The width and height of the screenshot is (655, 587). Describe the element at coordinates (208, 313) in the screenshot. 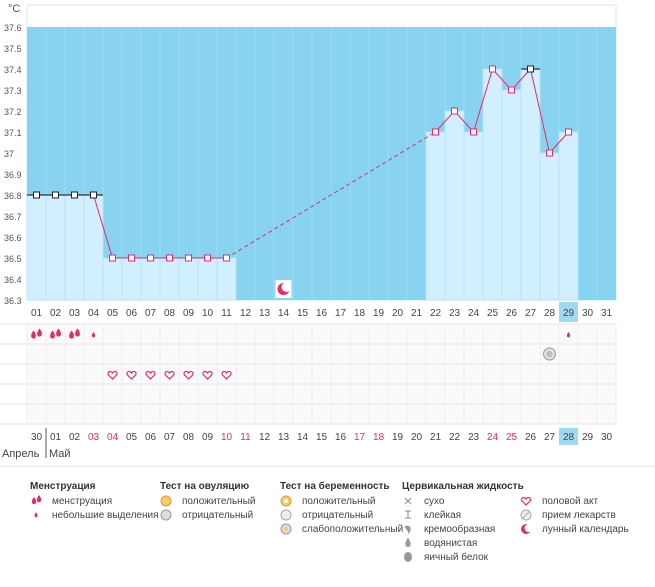

I see `cycle-day-label: 10` at that location.